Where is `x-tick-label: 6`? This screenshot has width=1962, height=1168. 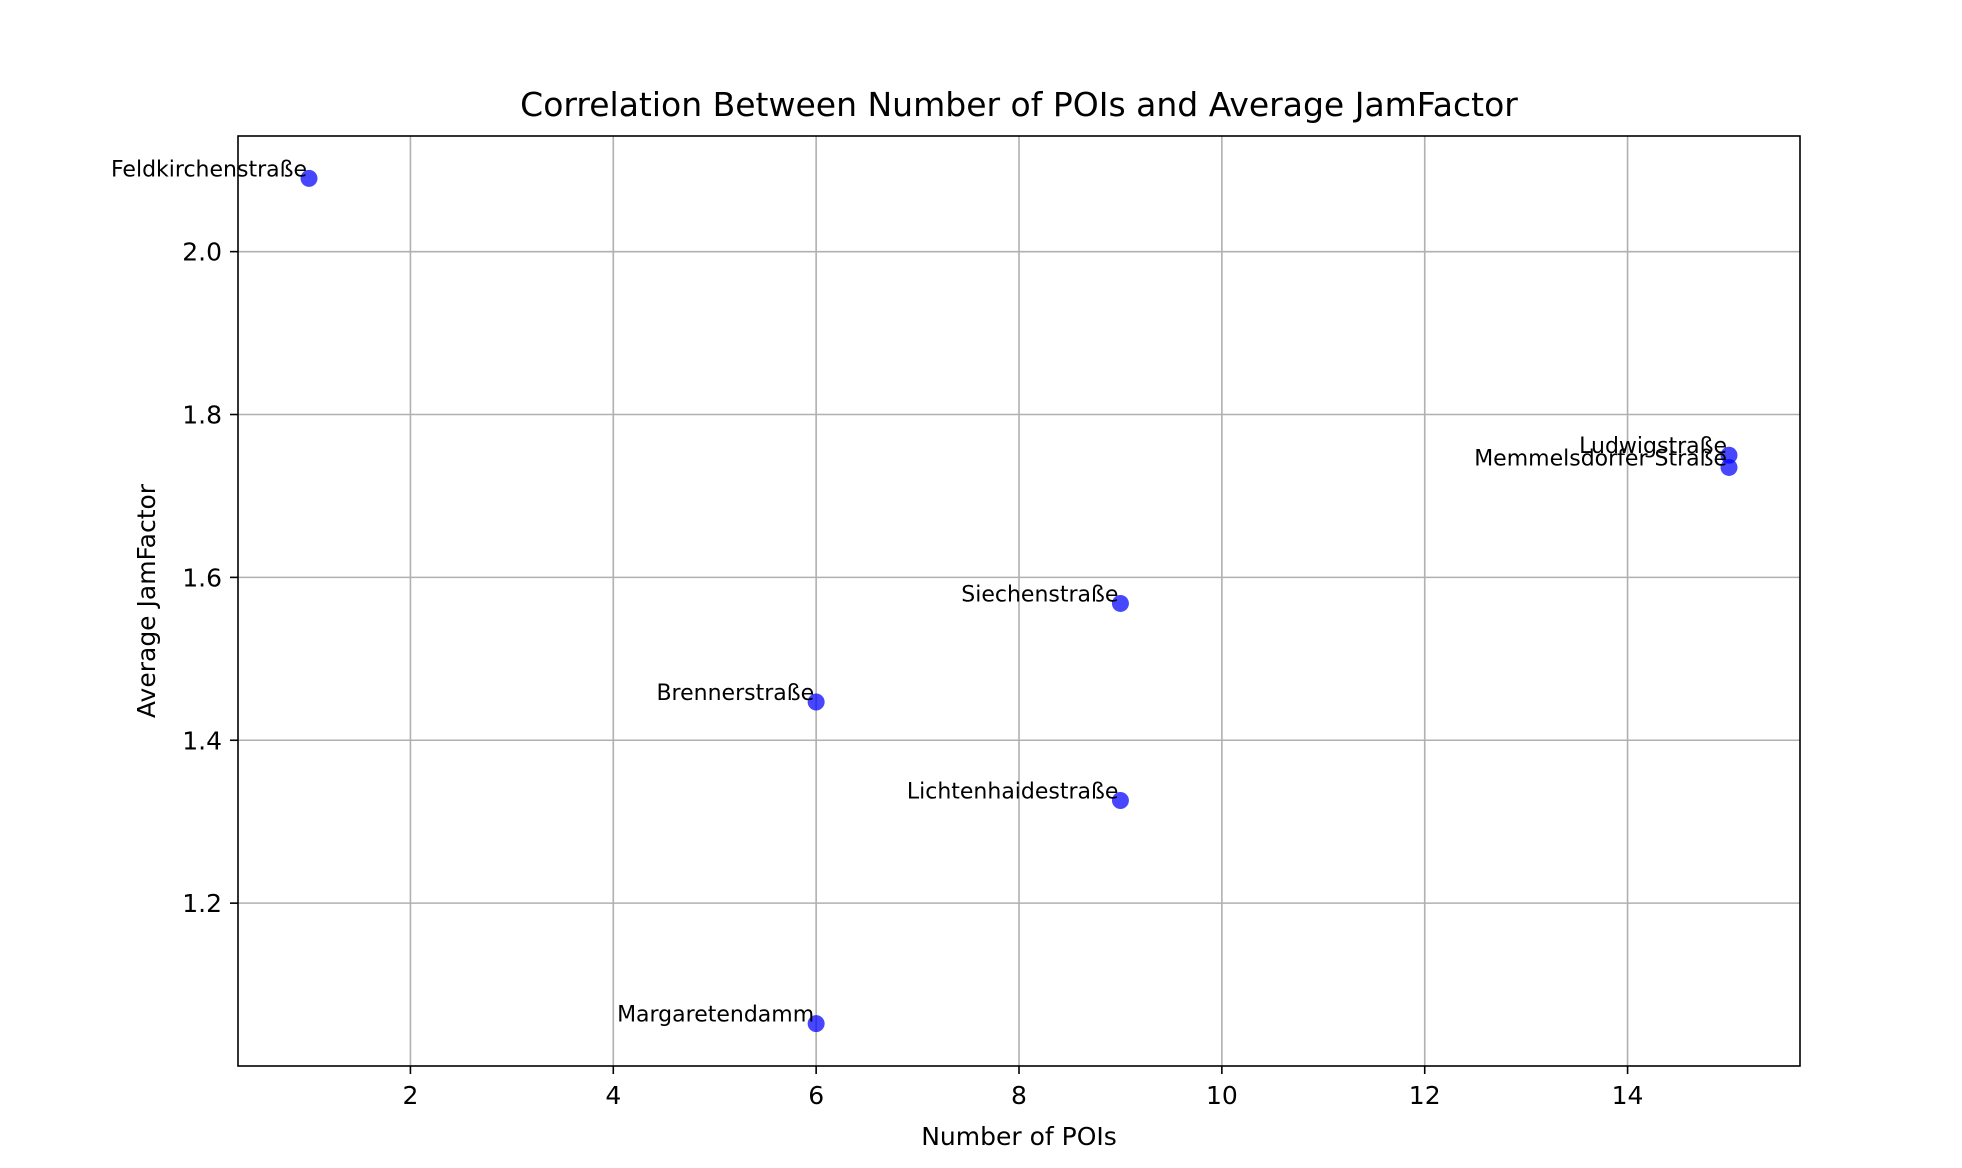 x-tick-label: 6 is located at coordinates (816, 1095).